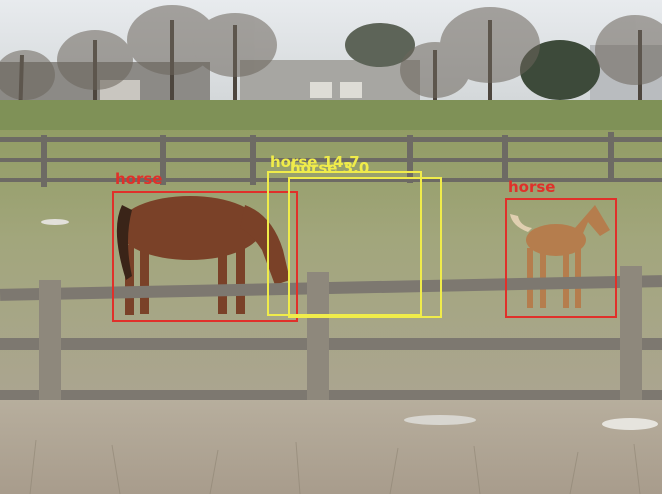 The width and height of the screenshot is (662, 494). Describe the element at coordinates (139, 179) in the screenshot. I see `bbox-label-horse-adult: horse` at that location.